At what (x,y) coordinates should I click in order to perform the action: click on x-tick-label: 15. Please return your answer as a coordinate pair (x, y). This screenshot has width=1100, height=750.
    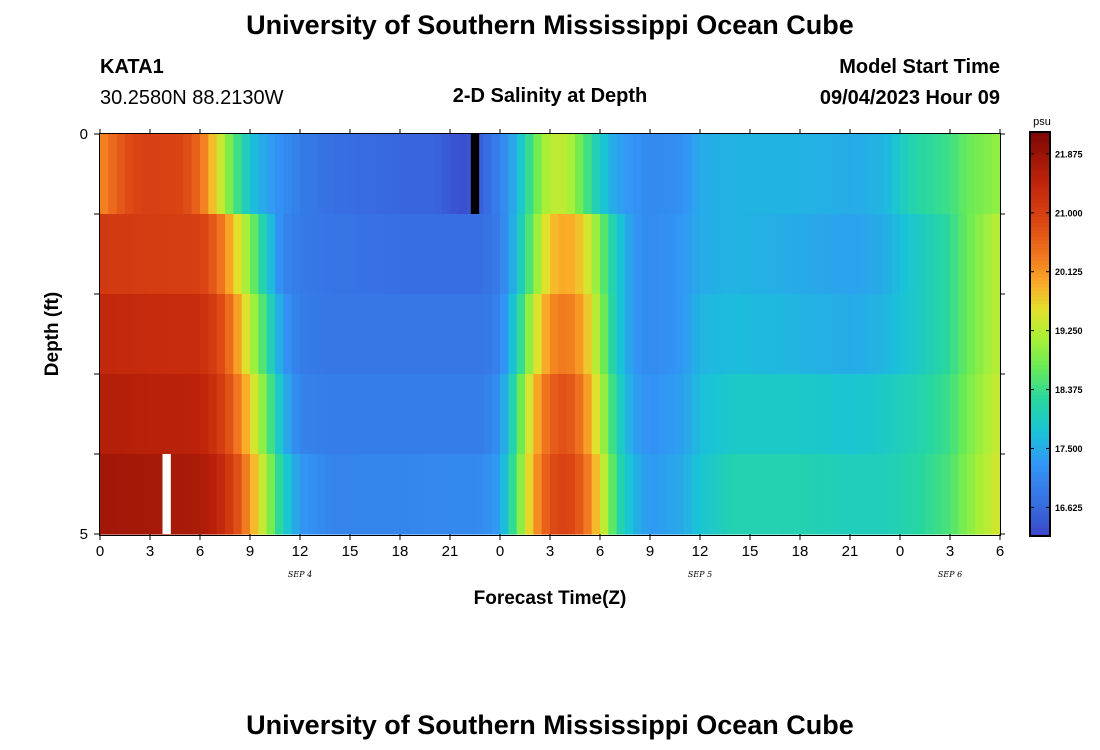
    Looking at the image, I should click on (350, 551).